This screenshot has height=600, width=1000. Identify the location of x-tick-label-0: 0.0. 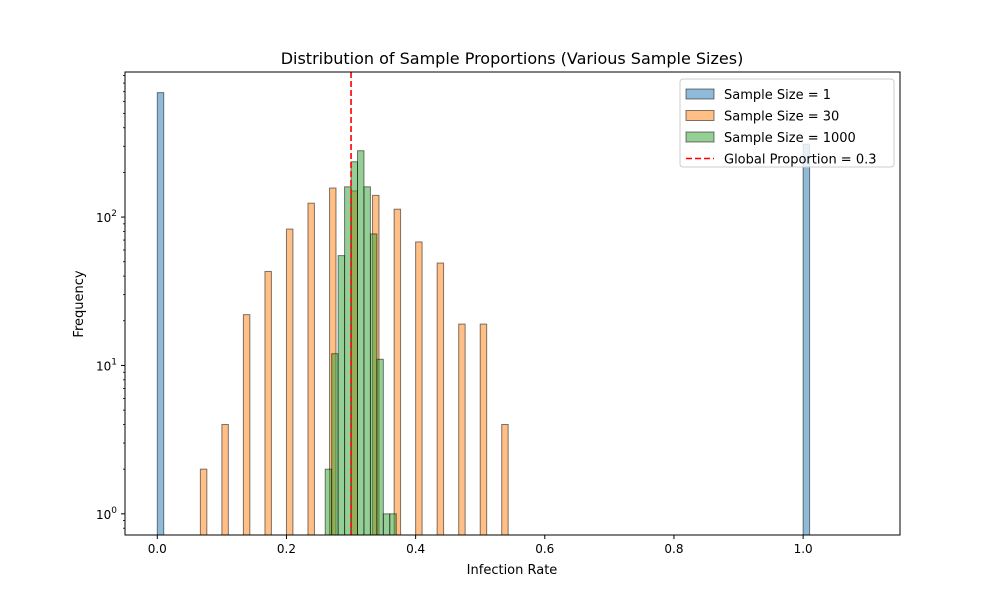
(157, 549).